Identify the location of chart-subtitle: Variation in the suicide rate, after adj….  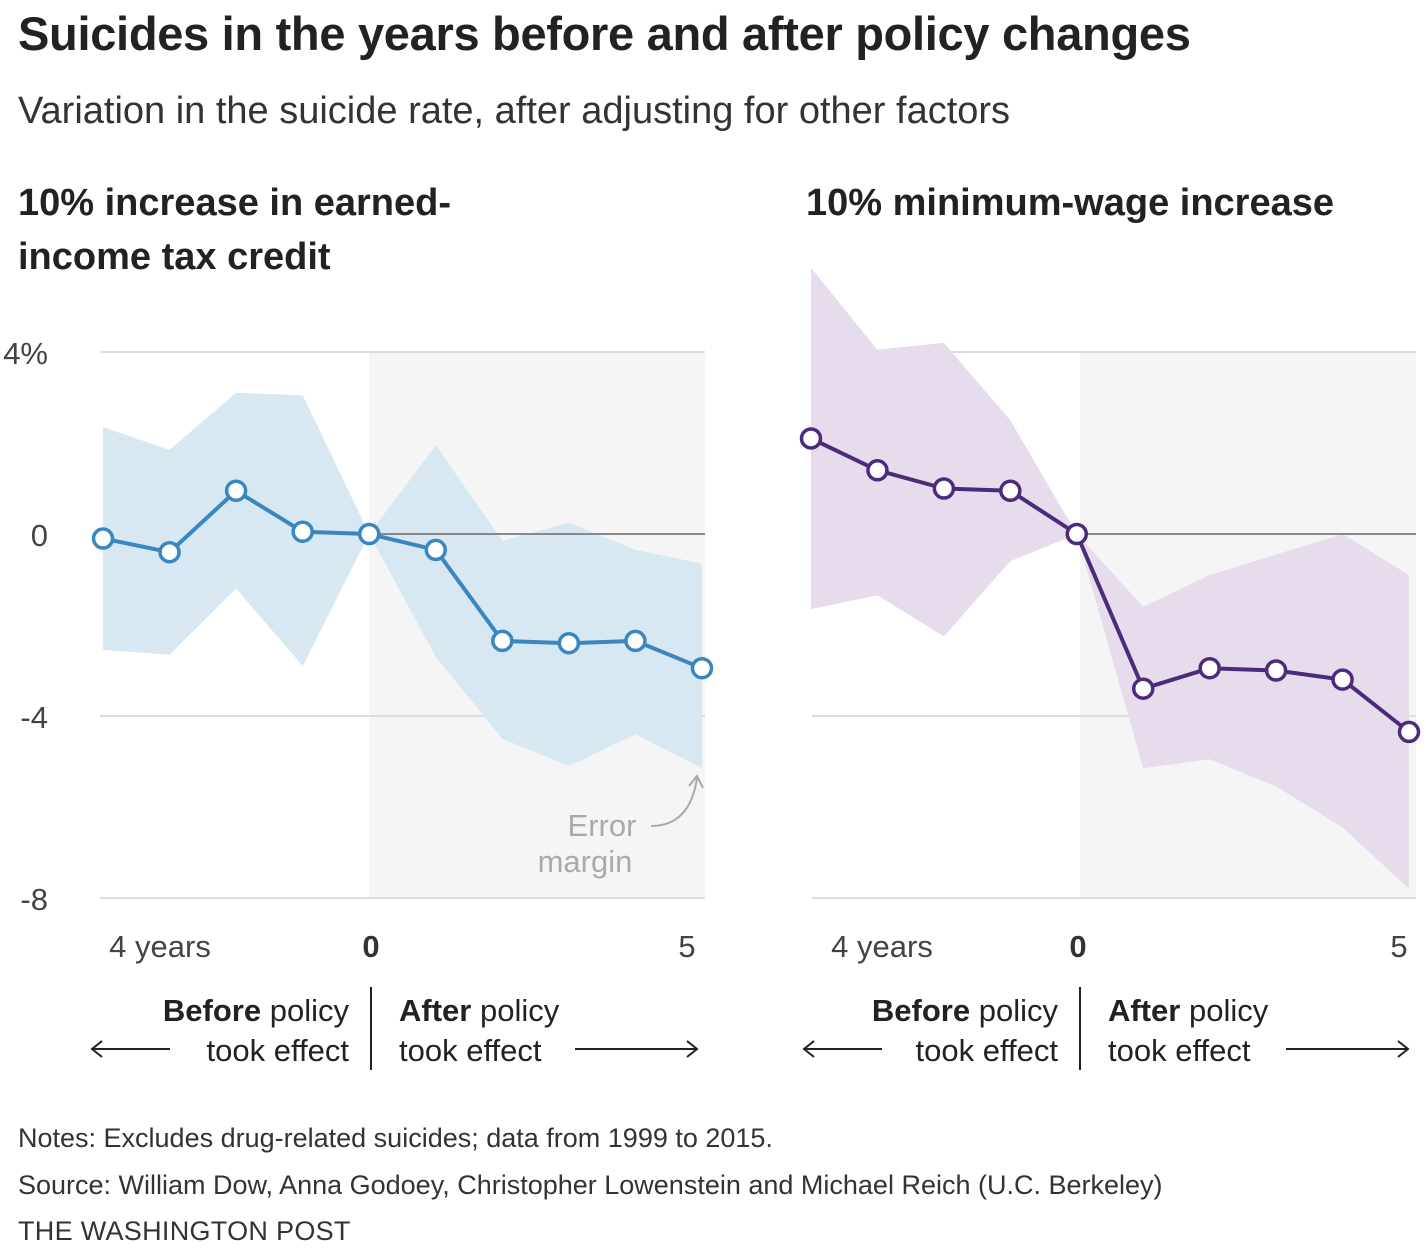
(514, 111).